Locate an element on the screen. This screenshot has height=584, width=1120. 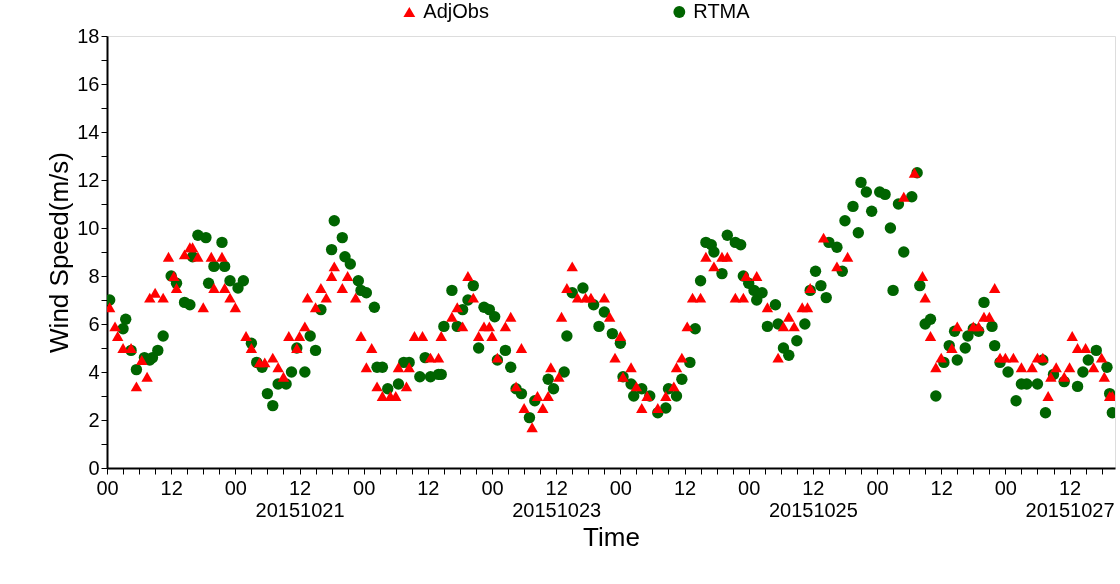
y-tick-label: 16 is located at coordinates (88, 83).